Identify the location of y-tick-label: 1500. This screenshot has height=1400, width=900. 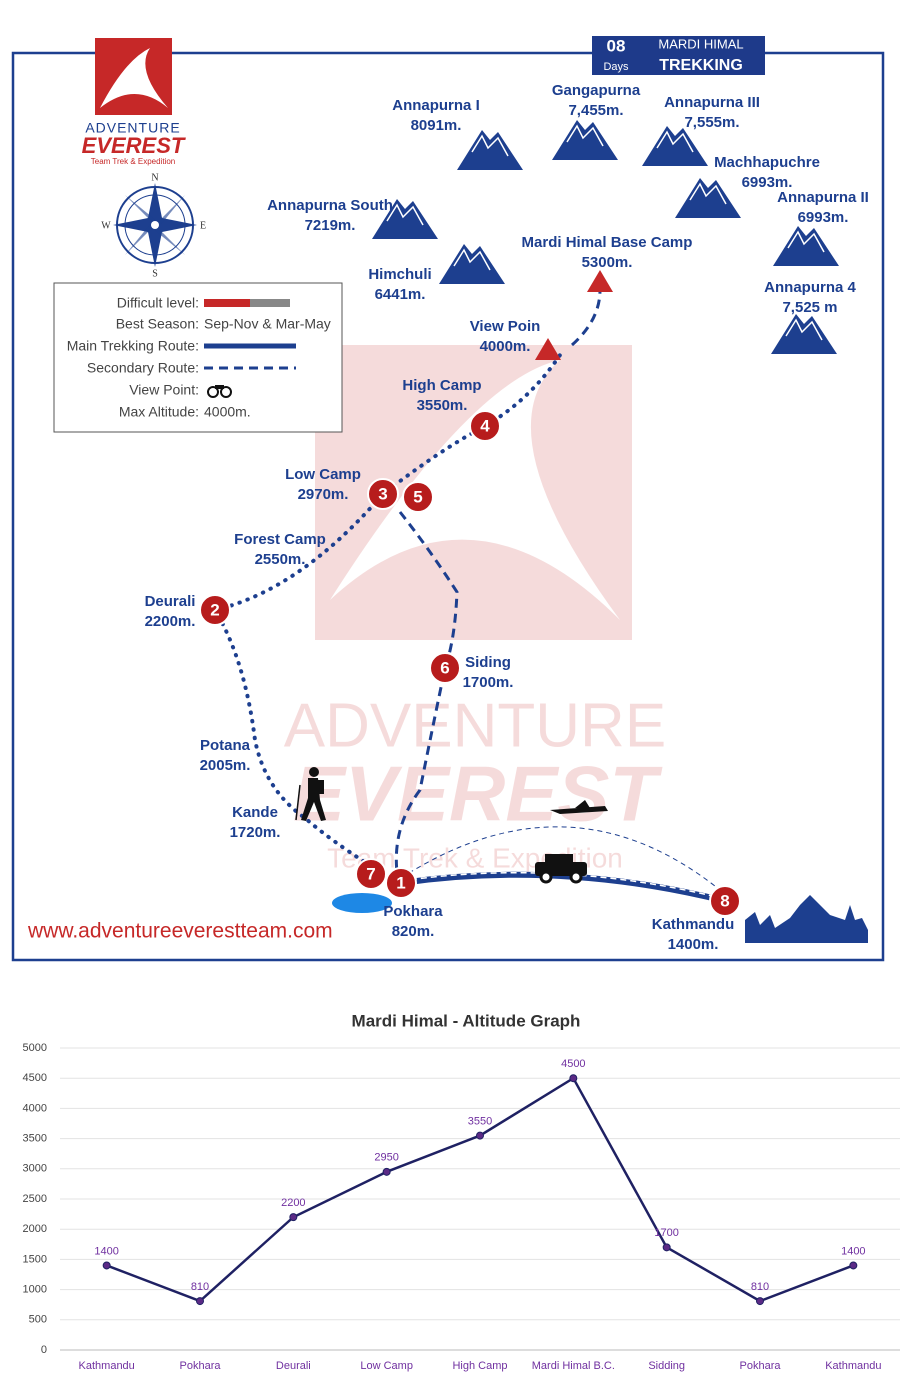
(35, 1259).